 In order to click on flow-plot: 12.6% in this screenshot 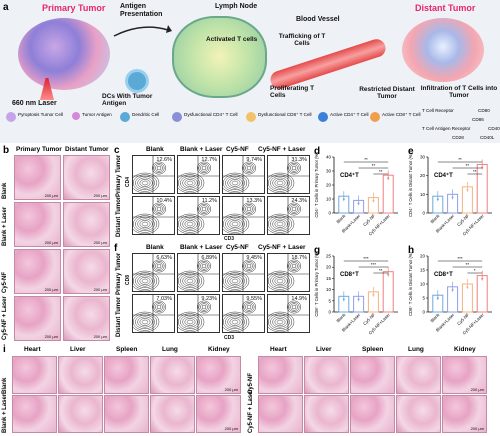, I will do `click(153, 174)`.